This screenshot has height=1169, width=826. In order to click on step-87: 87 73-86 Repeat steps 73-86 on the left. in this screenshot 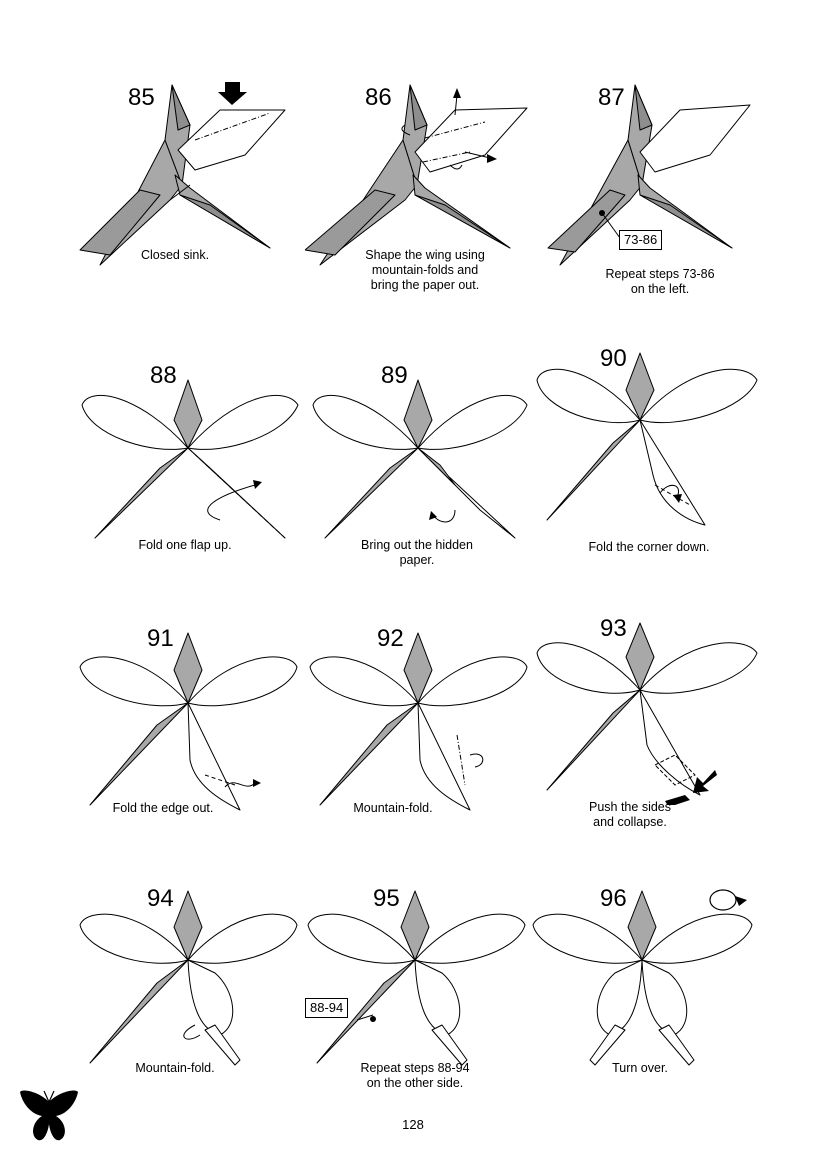, I will do `click(660, 205)`.